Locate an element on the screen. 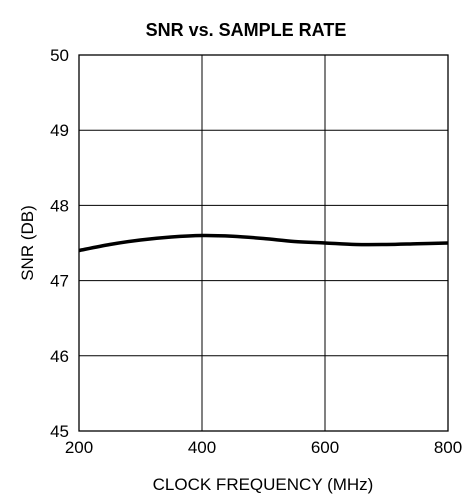 The height and width of the screenshot is (500, 472). y-tick-label: 49 is located at coordinates (59, 130).